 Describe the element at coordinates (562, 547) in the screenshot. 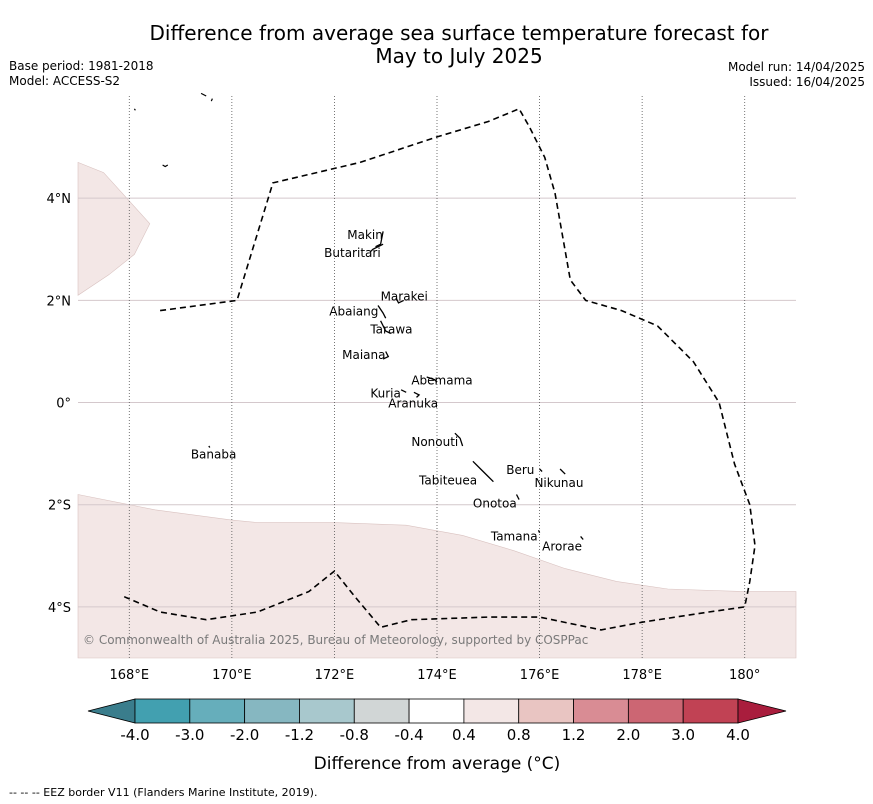

I see `island-label: Arorae` at that location.